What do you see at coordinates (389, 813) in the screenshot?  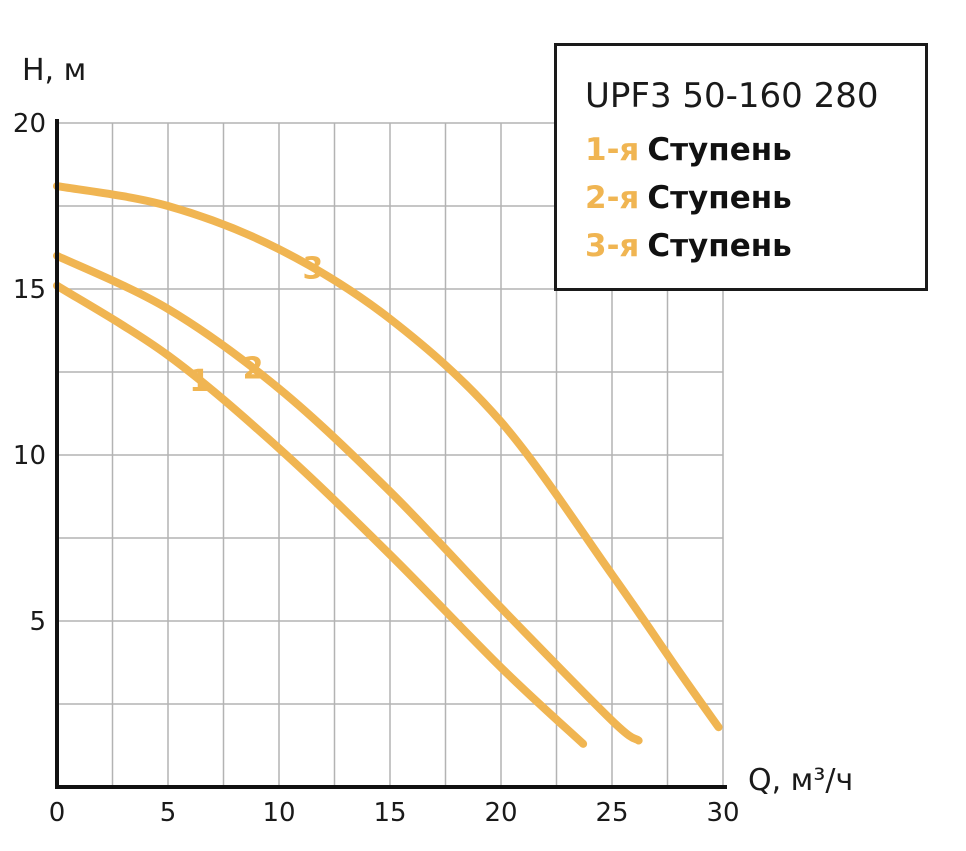 I see `x-tick-label: 15` at bounding box center [389, 813].